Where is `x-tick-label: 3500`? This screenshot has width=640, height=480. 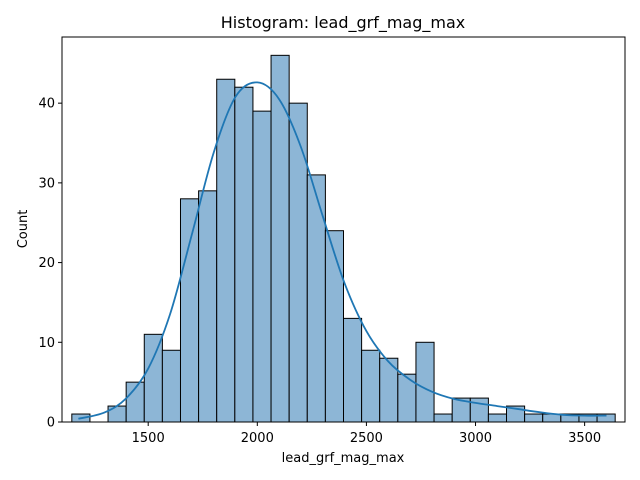
x-tick-label: 3500 is located at coordinates (584, 438).